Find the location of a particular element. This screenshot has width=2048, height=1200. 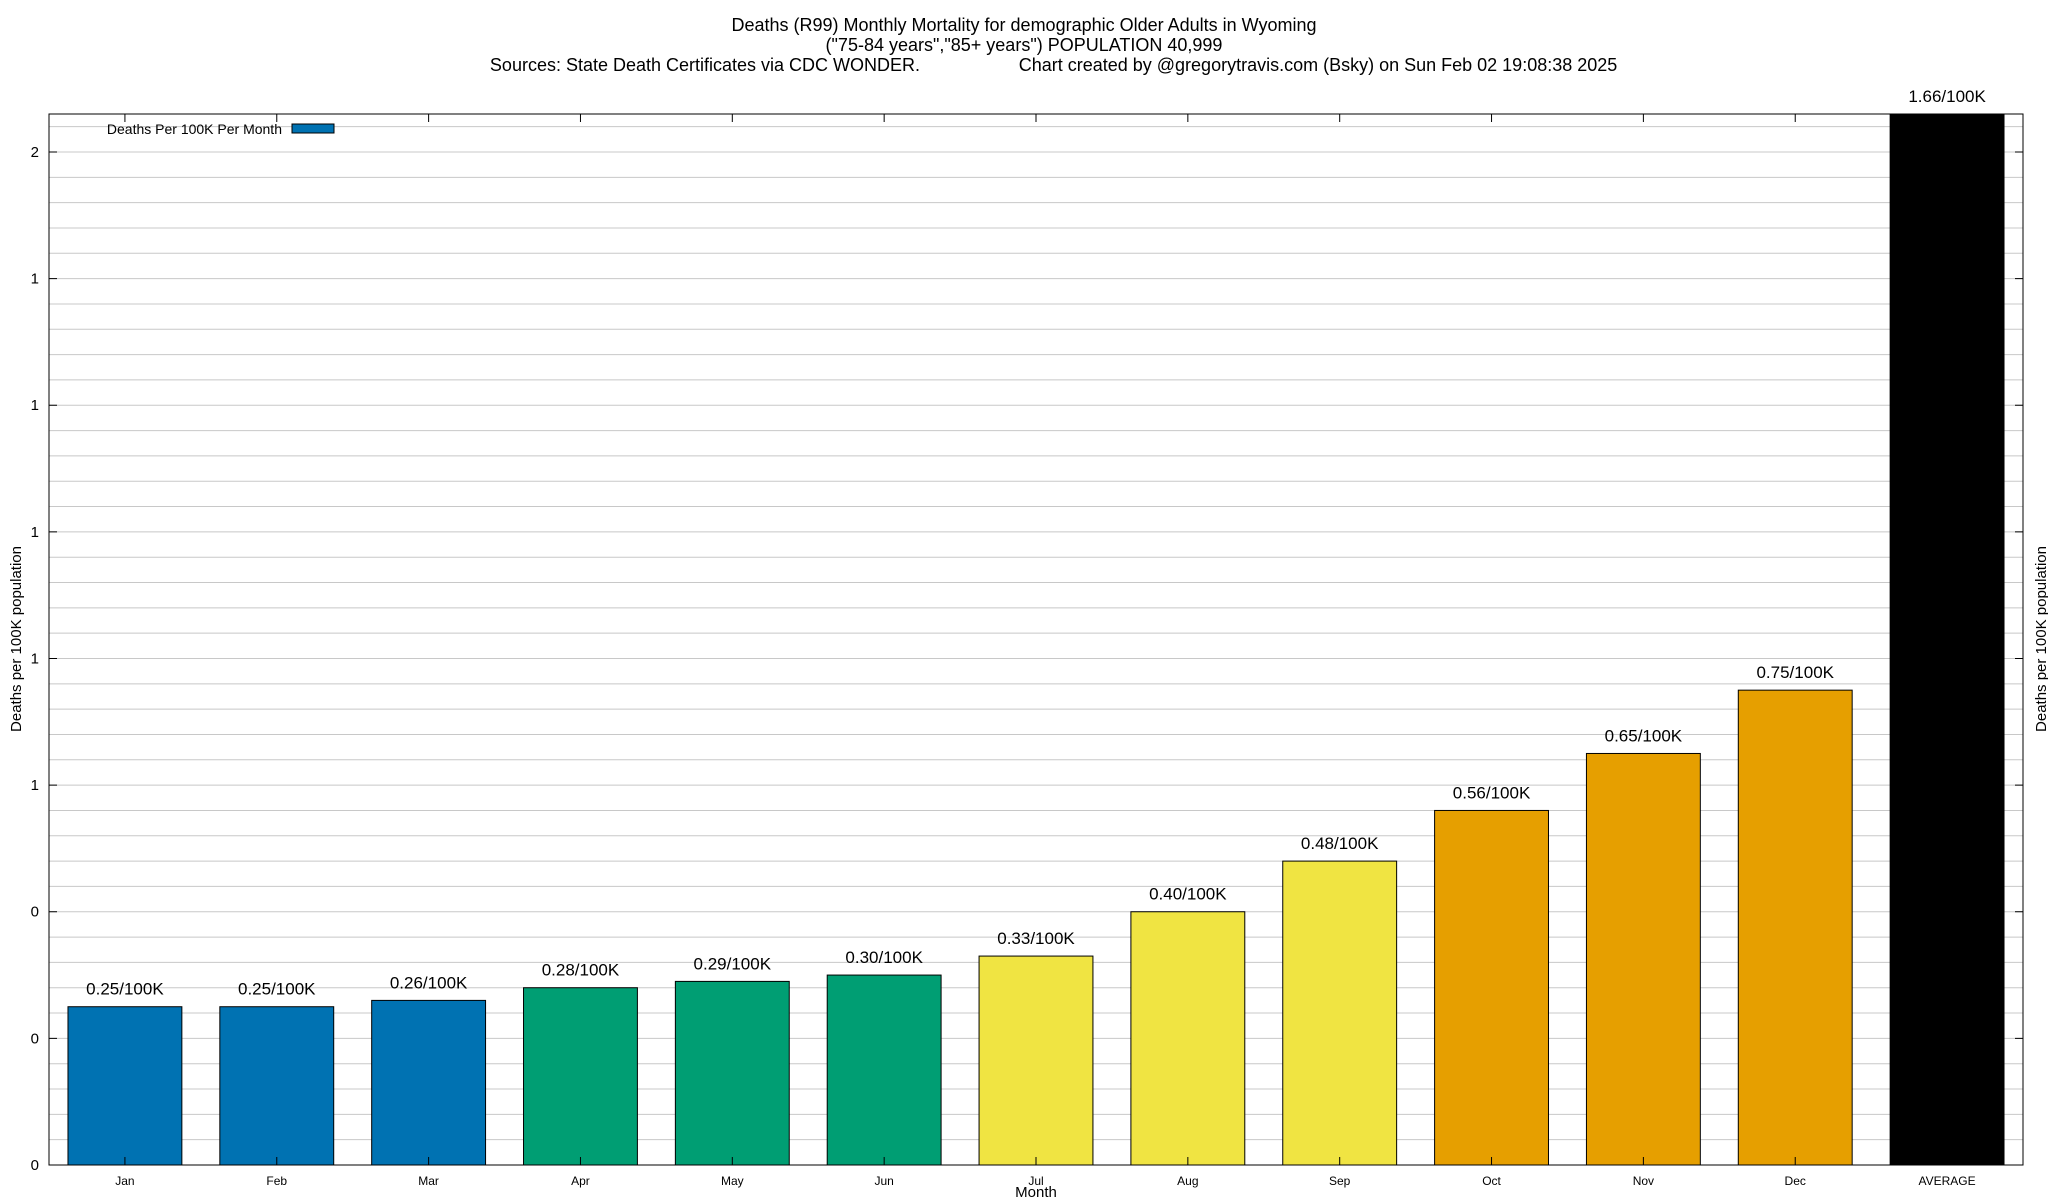

data-label-apr: 0.28/100K is located at coordinates (581, 970).